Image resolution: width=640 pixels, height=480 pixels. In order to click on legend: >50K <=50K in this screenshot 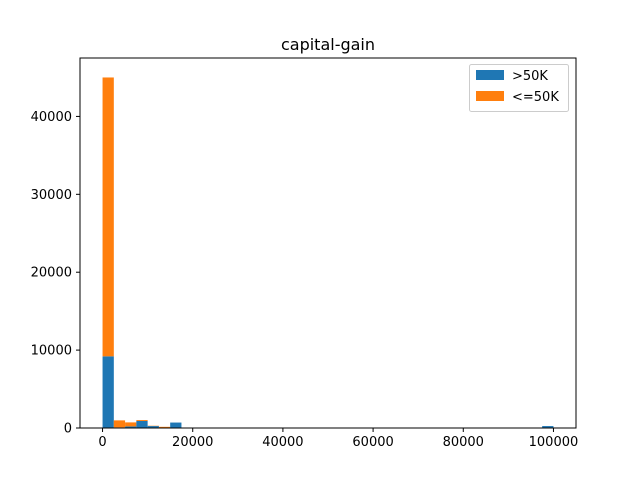, I will do `click(519, 88)`.